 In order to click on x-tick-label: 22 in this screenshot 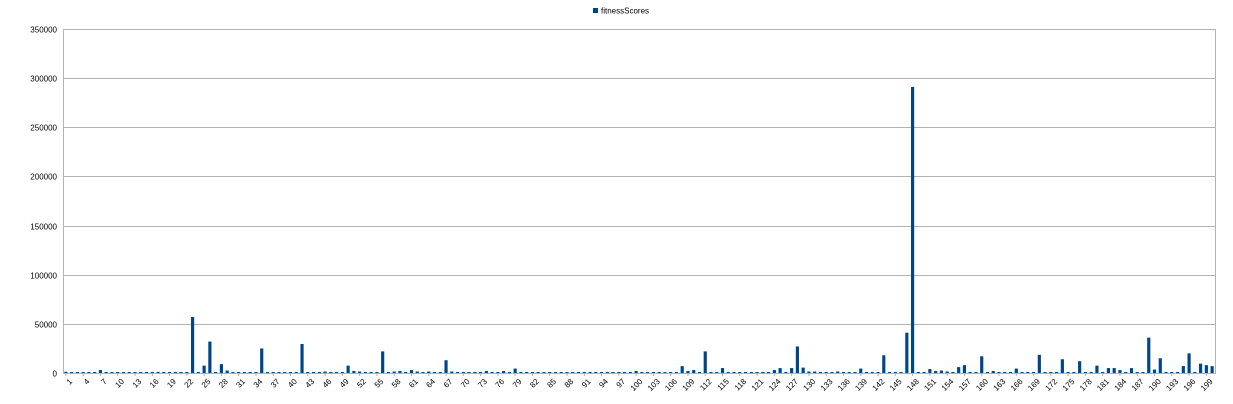, I will do `click(189, 383)`.